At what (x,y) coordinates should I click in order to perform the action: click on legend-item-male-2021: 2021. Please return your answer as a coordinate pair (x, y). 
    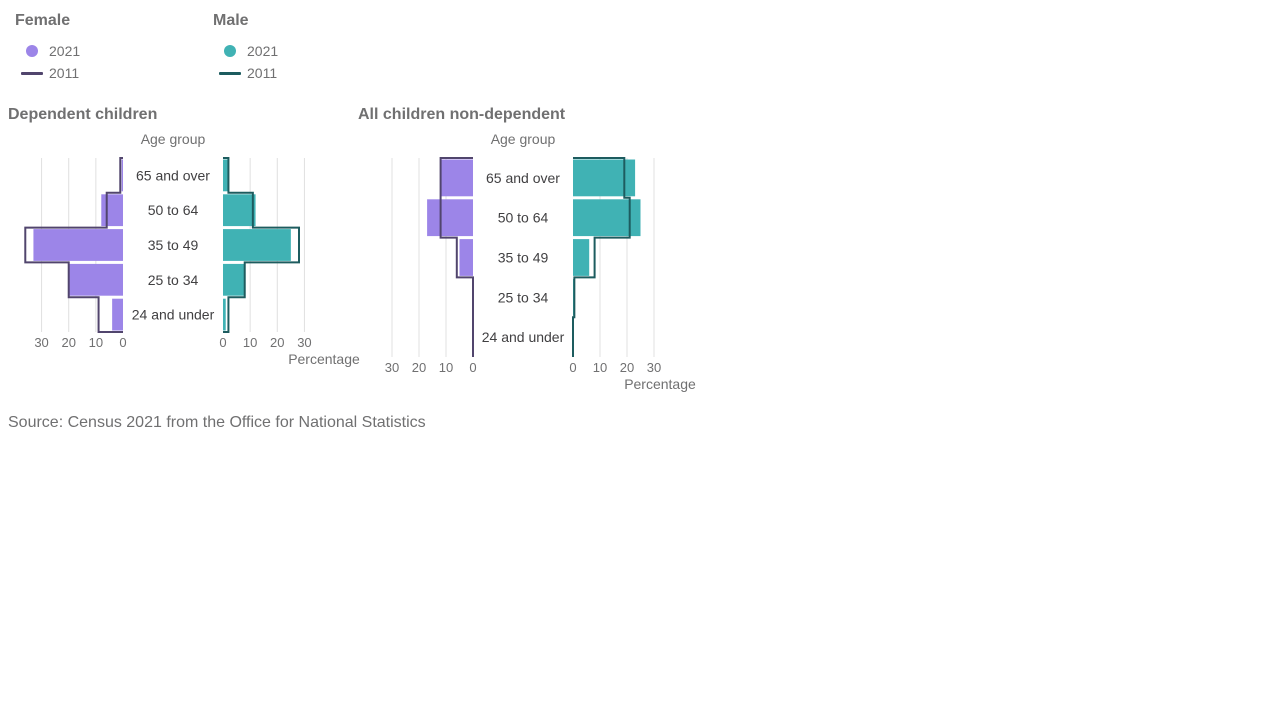
    Looking at the image, I should click on (245, 51).